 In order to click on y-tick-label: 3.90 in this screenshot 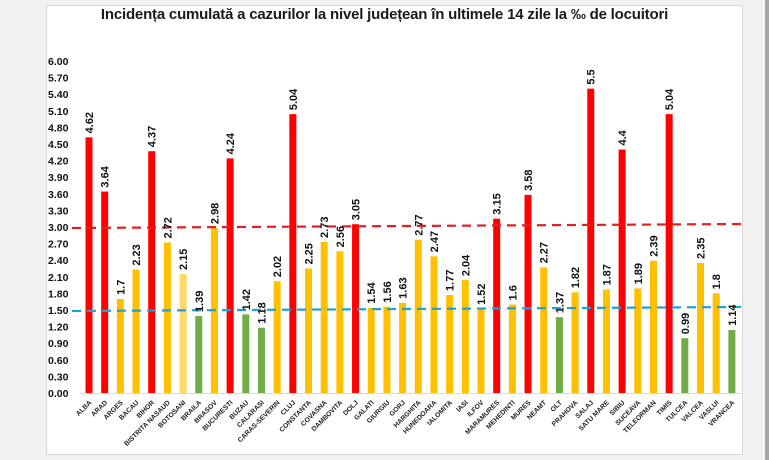, I will do `click(58, 178)`.